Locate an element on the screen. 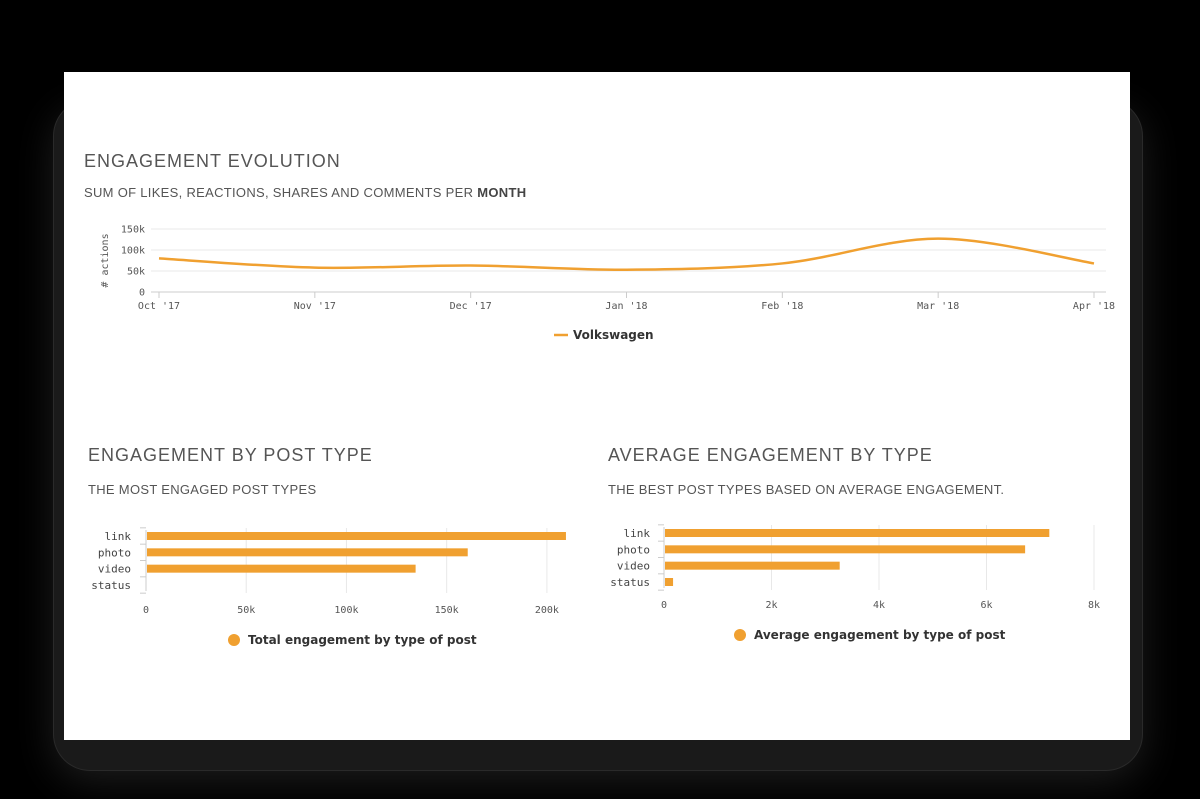  legend-label: Total engagement by type of post is located at coordinates (362, 640).